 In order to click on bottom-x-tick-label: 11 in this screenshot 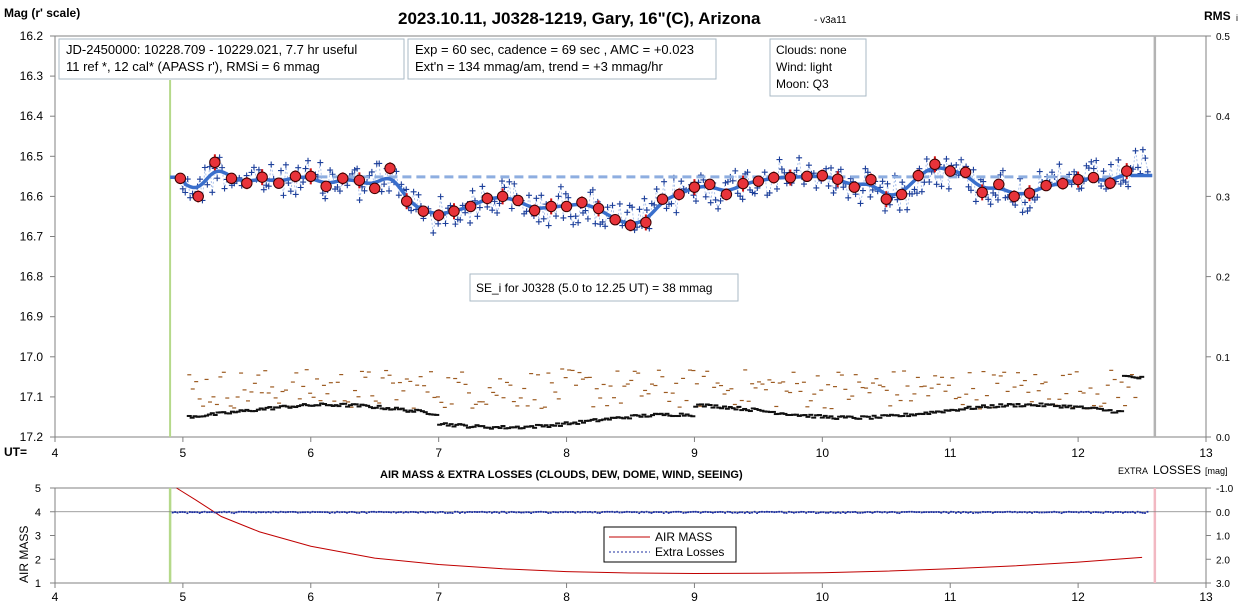, I will do `click(950, 597)`.